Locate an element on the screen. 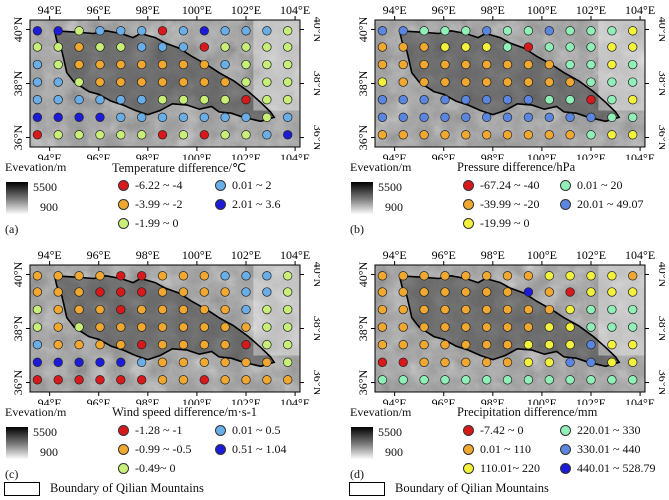 The image size is (669, 500). boundary-swatch is located at coordinates (367, 488).